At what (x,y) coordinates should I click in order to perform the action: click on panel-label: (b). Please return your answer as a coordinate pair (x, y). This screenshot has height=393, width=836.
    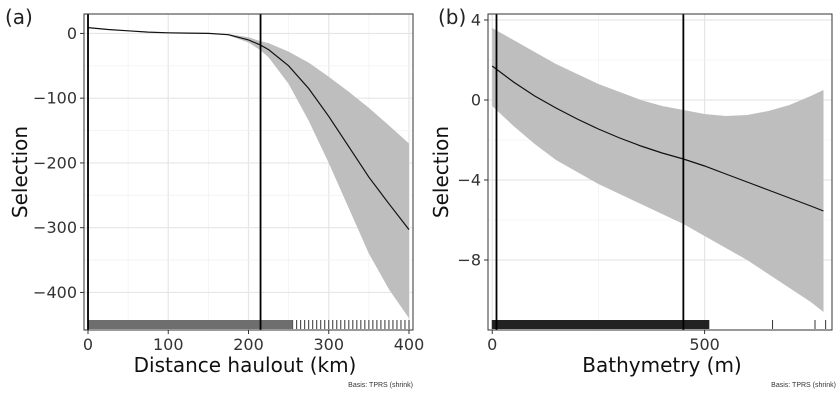
    Looking at the image, I should click on (452, 17).